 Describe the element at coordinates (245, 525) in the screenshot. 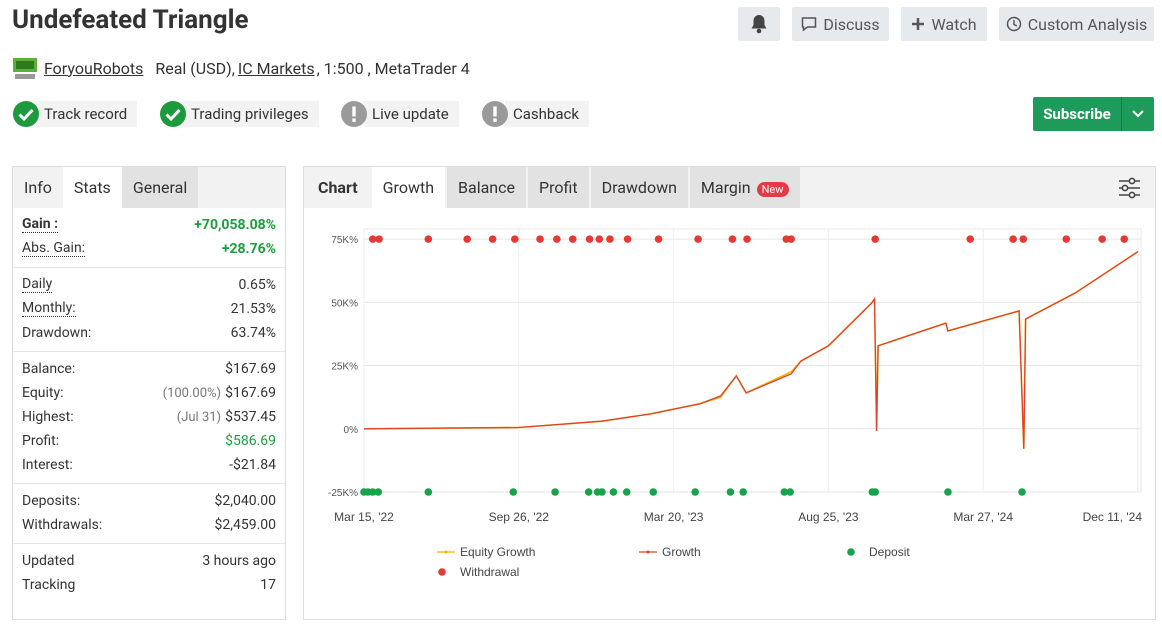

I see `stats-value: $2,459.00` at that location.